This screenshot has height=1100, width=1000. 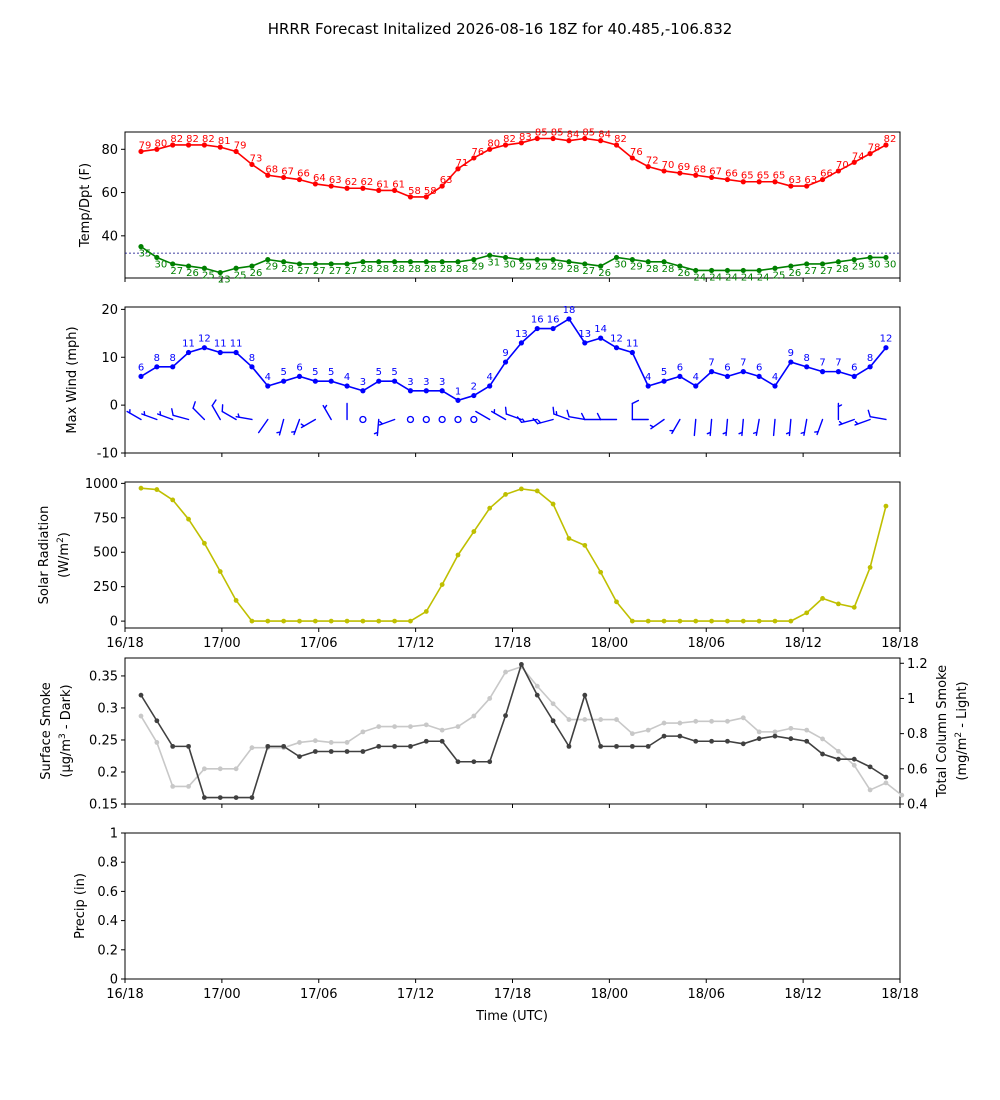 What do you see at coordinates (109, 358) in the screenshot?
I see `y-tick-label: 10` at bounding box center [109, 358].